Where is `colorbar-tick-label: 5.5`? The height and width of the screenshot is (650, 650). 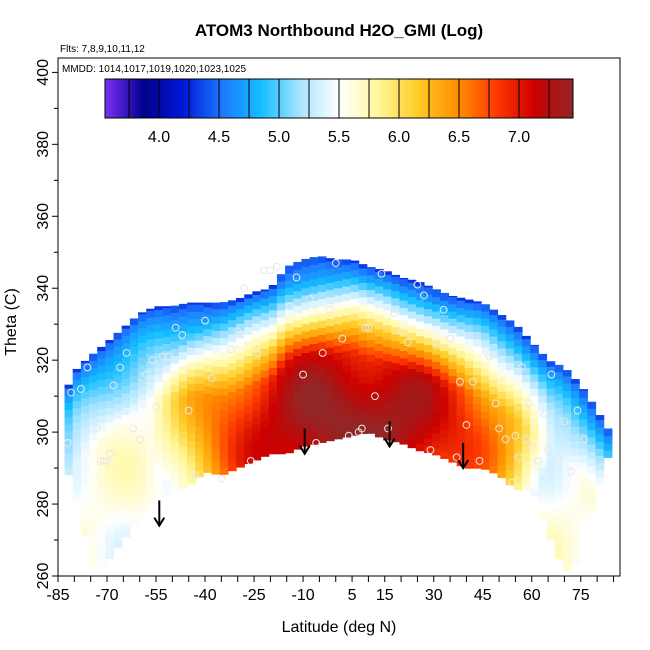 colorbar-tick-label: 5.5 is located at coordinates (339, 137).